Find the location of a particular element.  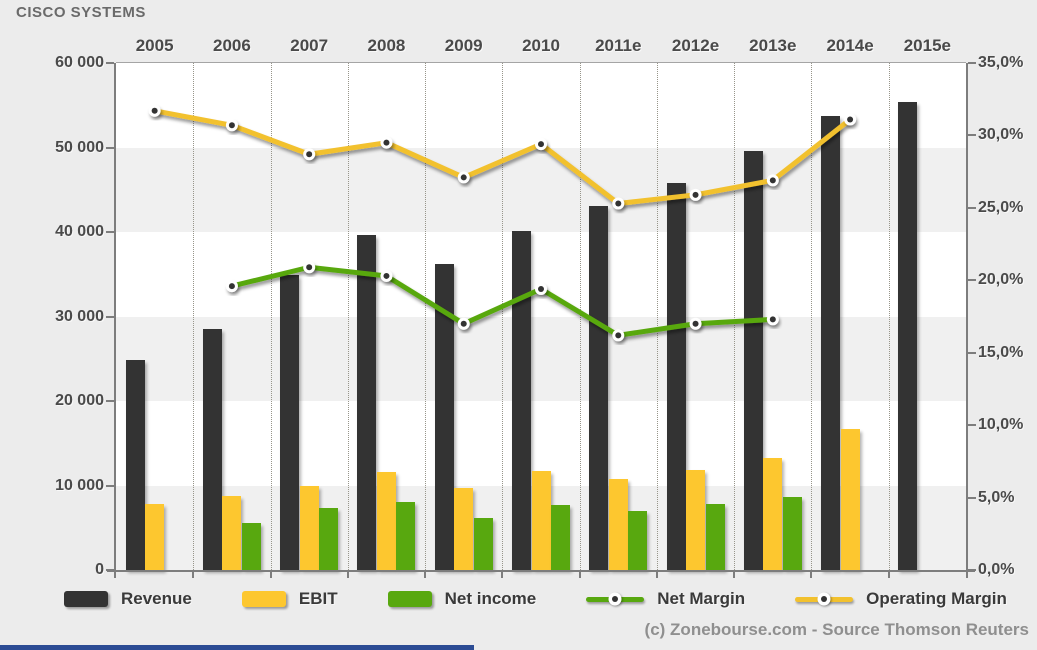

bar-revenue-2009 is located at coordinates (444, 417).